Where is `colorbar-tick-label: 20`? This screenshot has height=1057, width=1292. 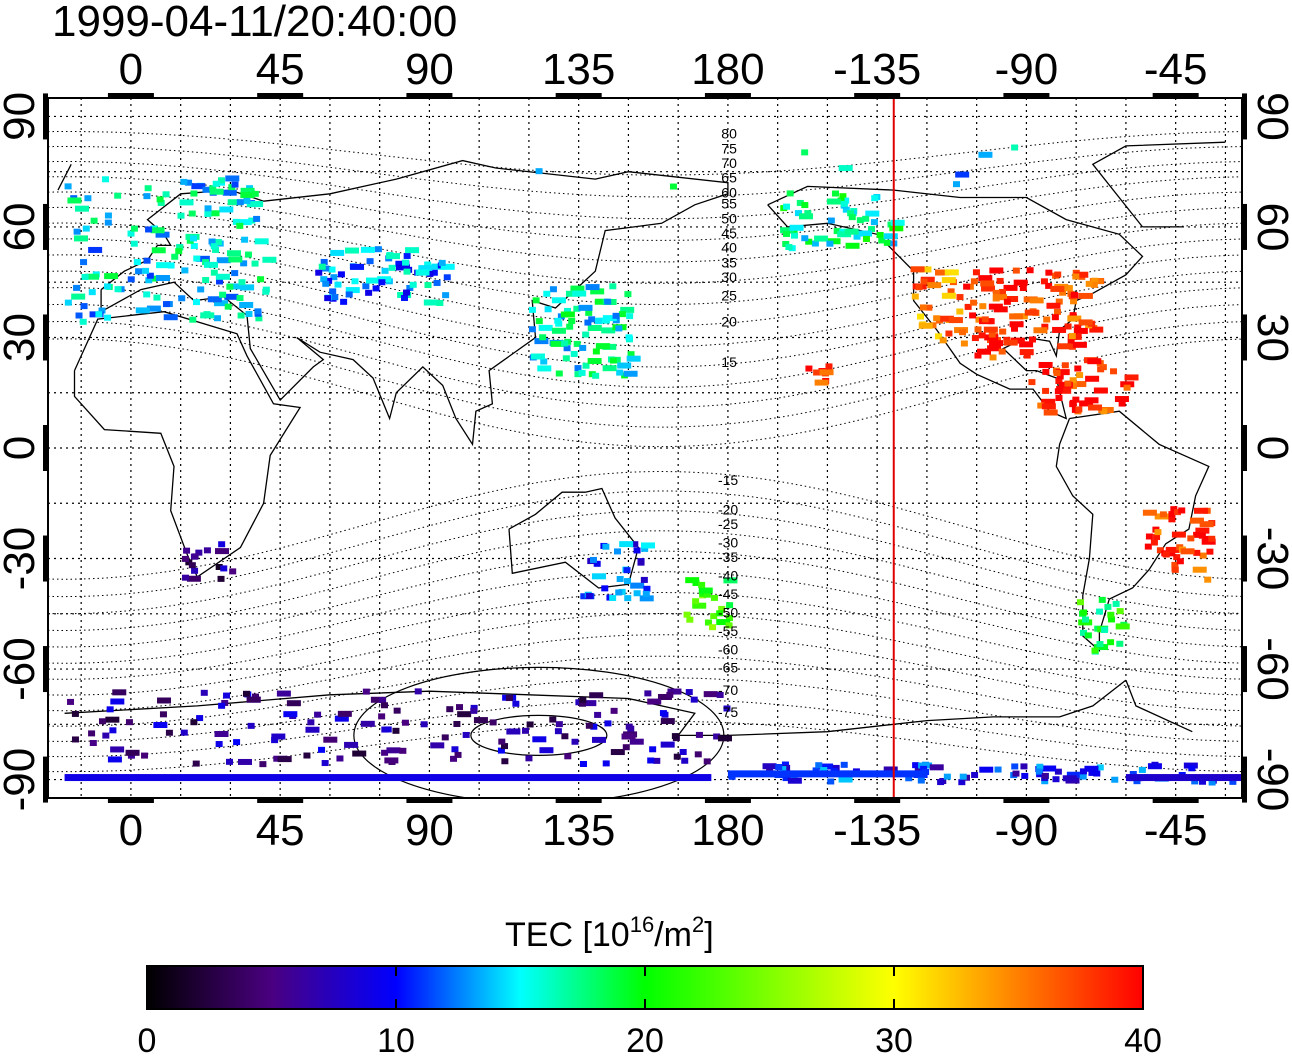
colorbar-tick-label: 20 is located at coordinates (645, 1039).